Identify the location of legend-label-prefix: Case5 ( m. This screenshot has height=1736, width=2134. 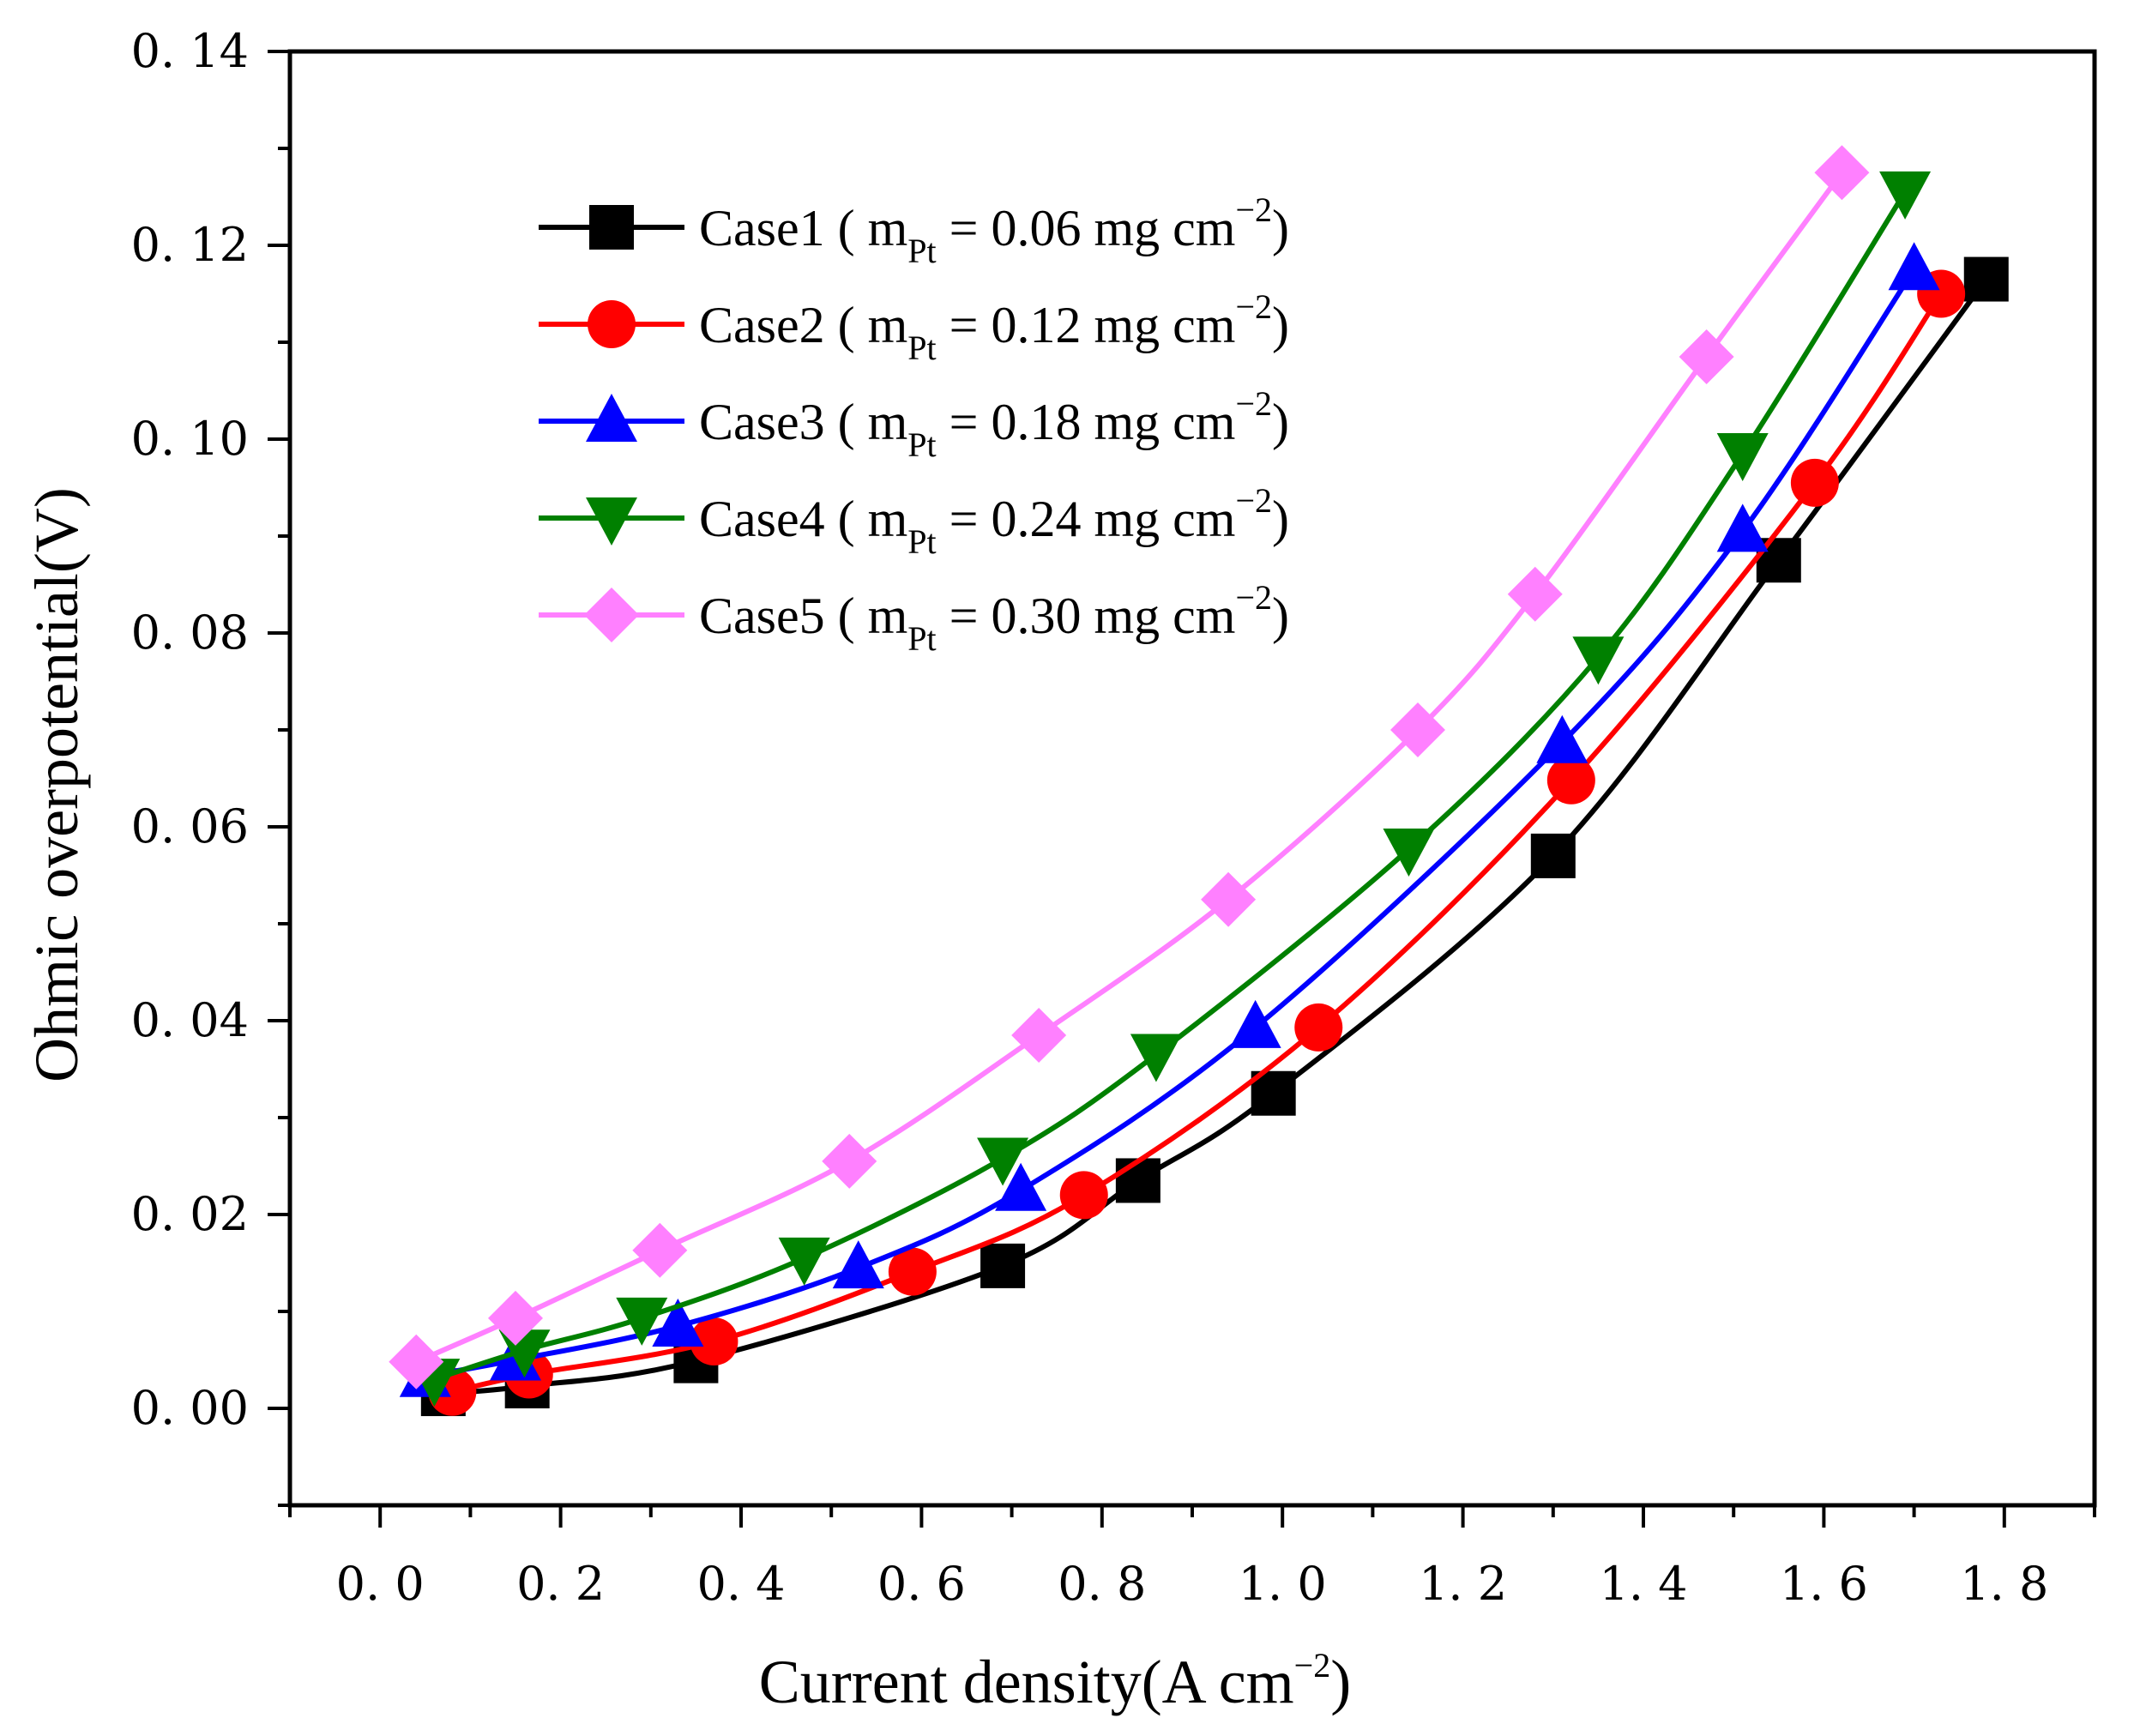
(803, 616).